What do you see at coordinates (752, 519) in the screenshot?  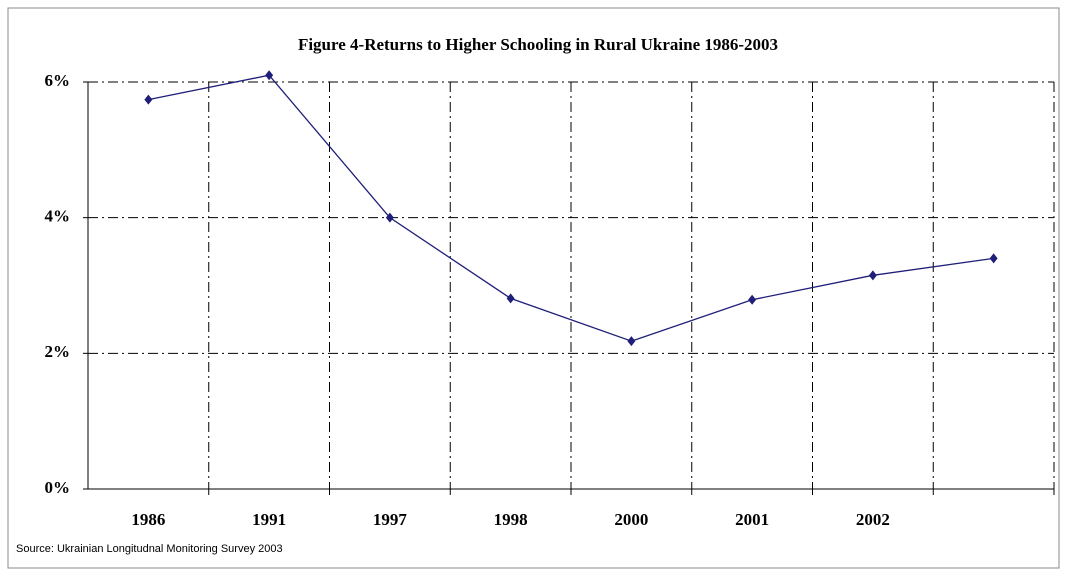 I see `x-tick-label: 2001` at bounding box center [752, 519].